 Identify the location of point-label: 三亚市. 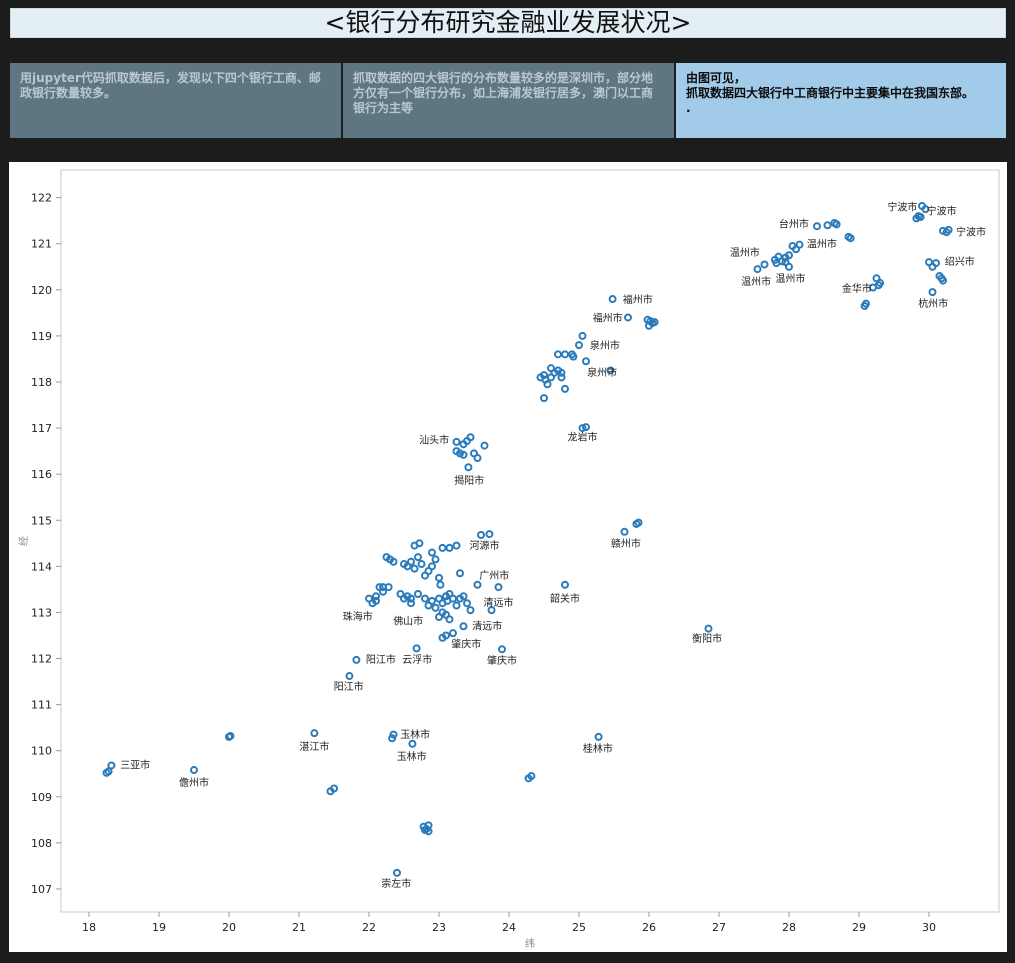
(135, 764).